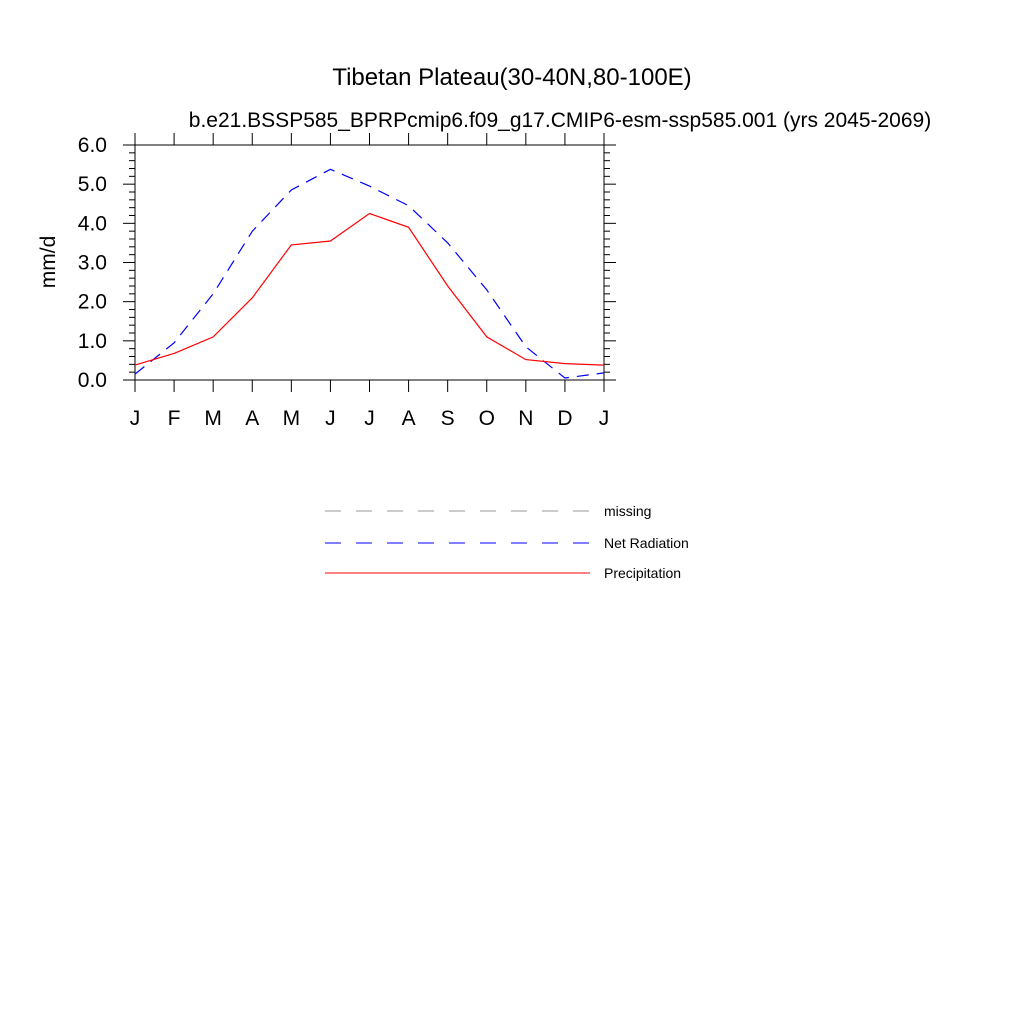 This screenshot has height=1024, width=1024. I want to click on x-tick-label: O, so click(487, 418).